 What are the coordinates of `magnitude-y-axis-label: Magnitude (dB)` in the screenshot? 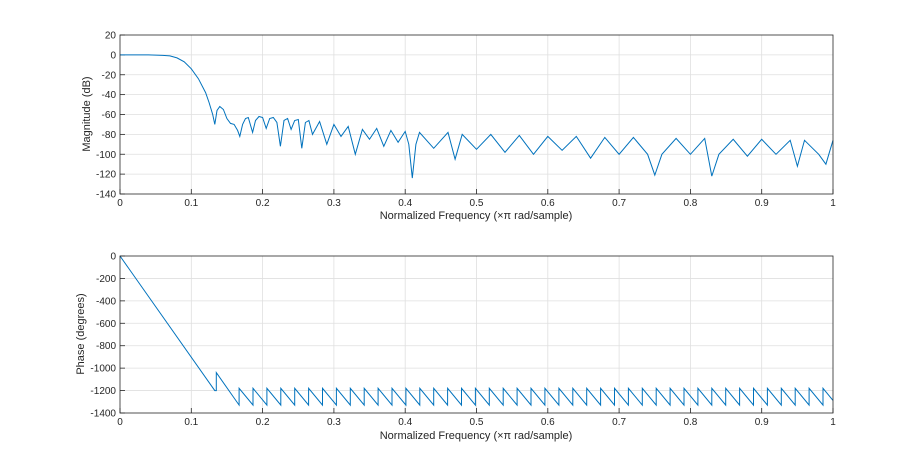 It's located at (87, 113).